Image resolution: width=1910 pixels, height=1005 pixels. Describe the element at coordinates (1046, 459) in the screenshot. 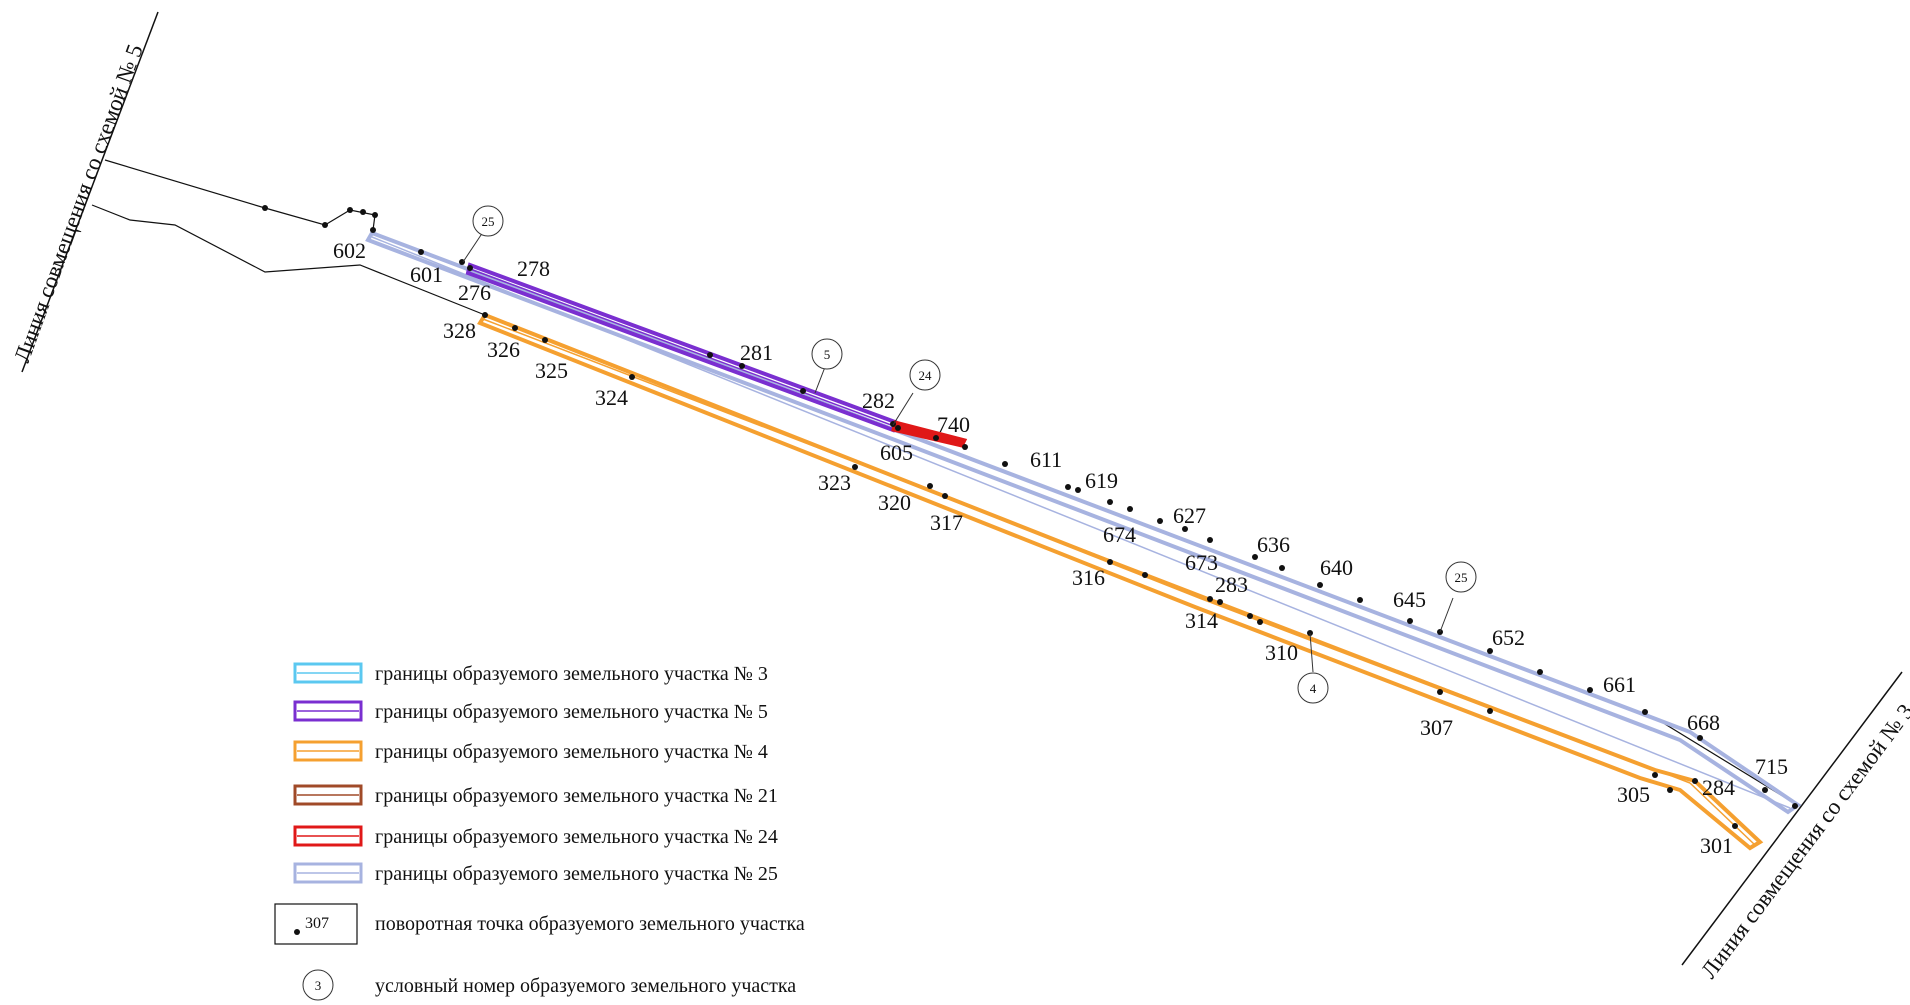

I see `point-label-611: 611` at that location.